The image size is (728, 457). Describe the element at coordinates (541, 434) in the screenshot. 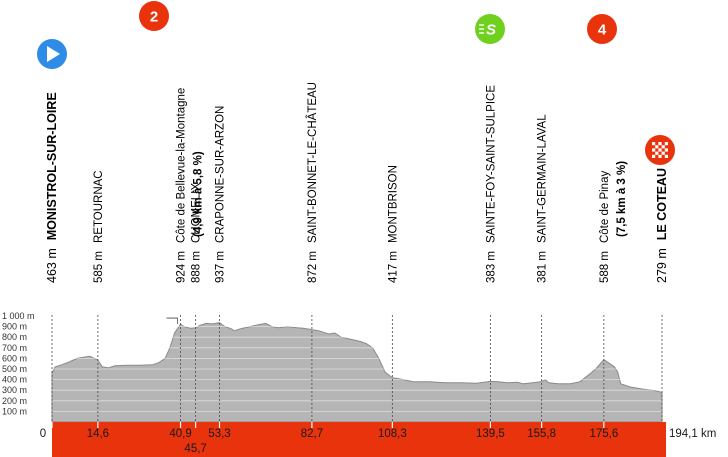

I see `x-tick-label: 155,8` at that location.